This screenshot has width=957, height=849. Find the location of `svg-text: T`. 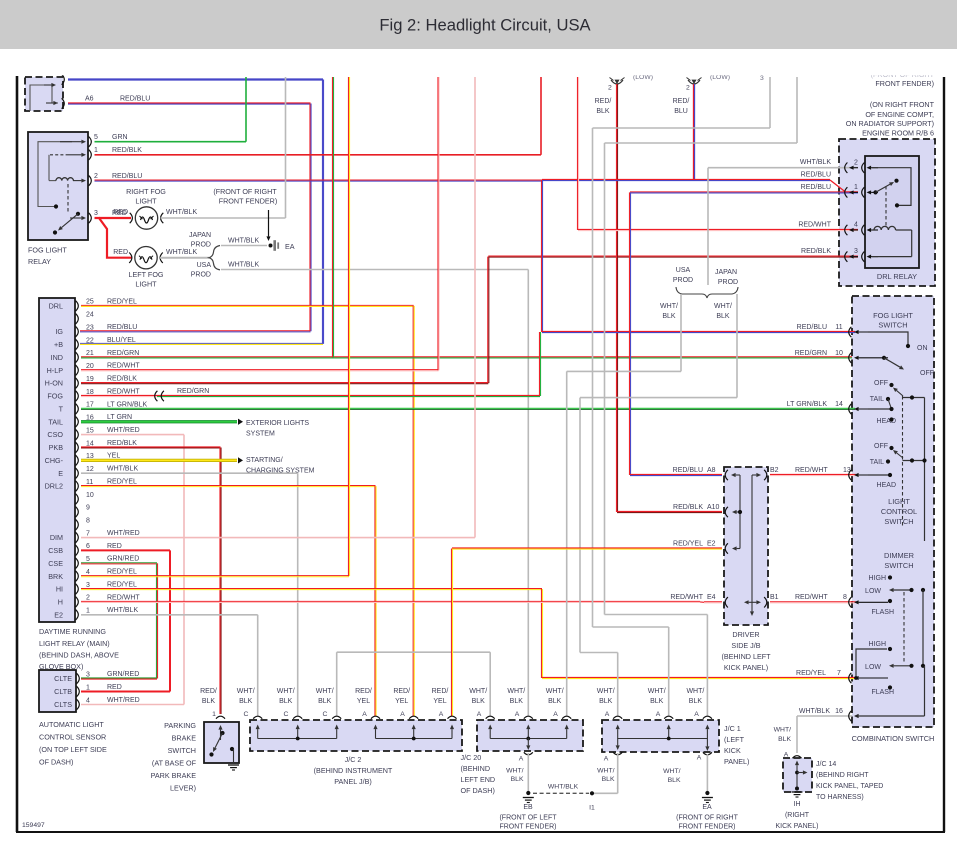

svg-text: T is located at coordinates (61, 408).